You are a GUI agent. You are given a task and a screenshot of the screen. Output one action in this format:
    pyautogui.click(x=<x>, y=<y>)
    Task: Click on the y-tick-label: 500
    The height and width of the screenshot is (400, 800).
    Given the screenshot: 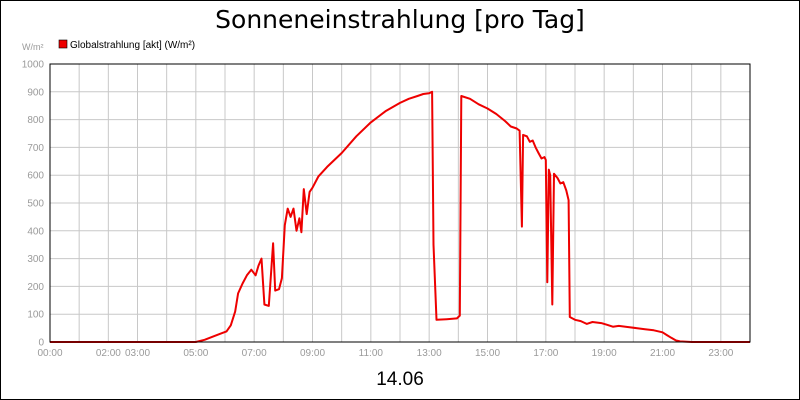 What is the action you would take?
    pyautogui.click(x=35, y=204)
    